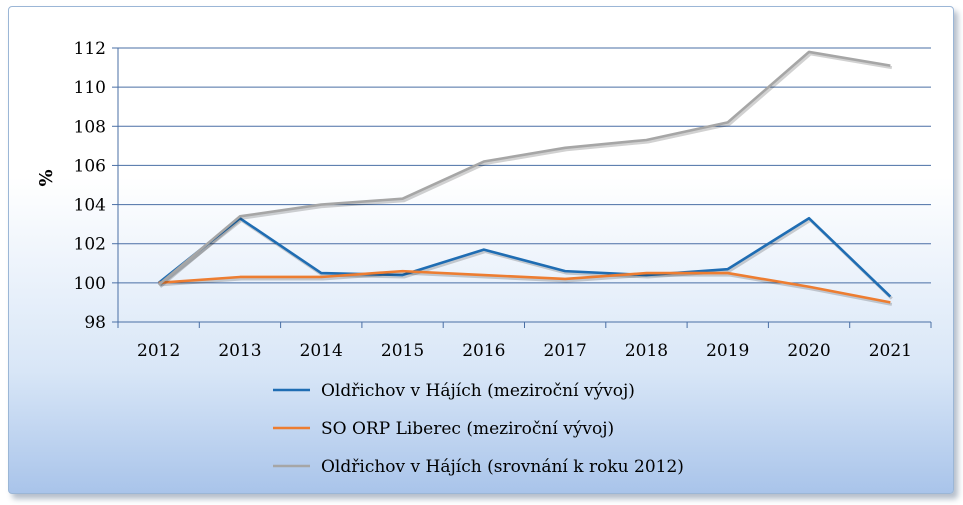 This screenshot has height=505, width=963. I want to click on x-tick-label: 2013, so click(239, 351).